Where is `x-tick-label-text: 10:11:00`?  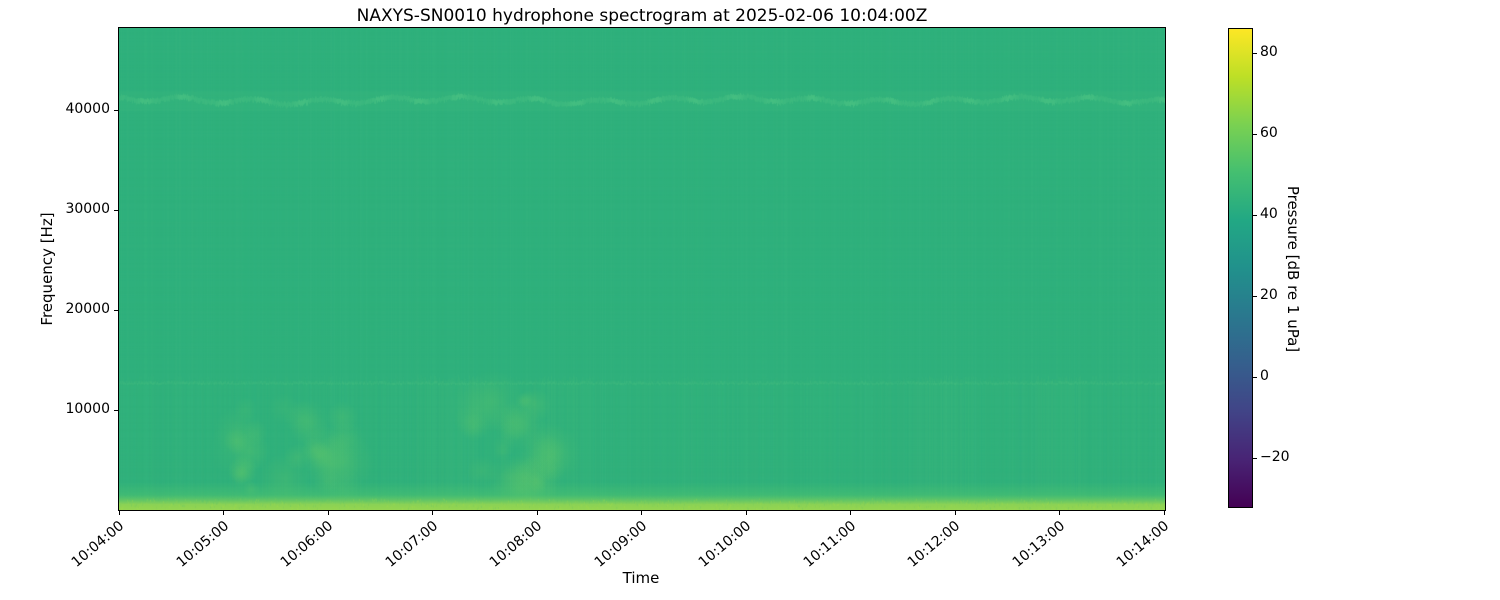
x-tick-label-text: 10:11:00 is located at coordinates (829, 544).